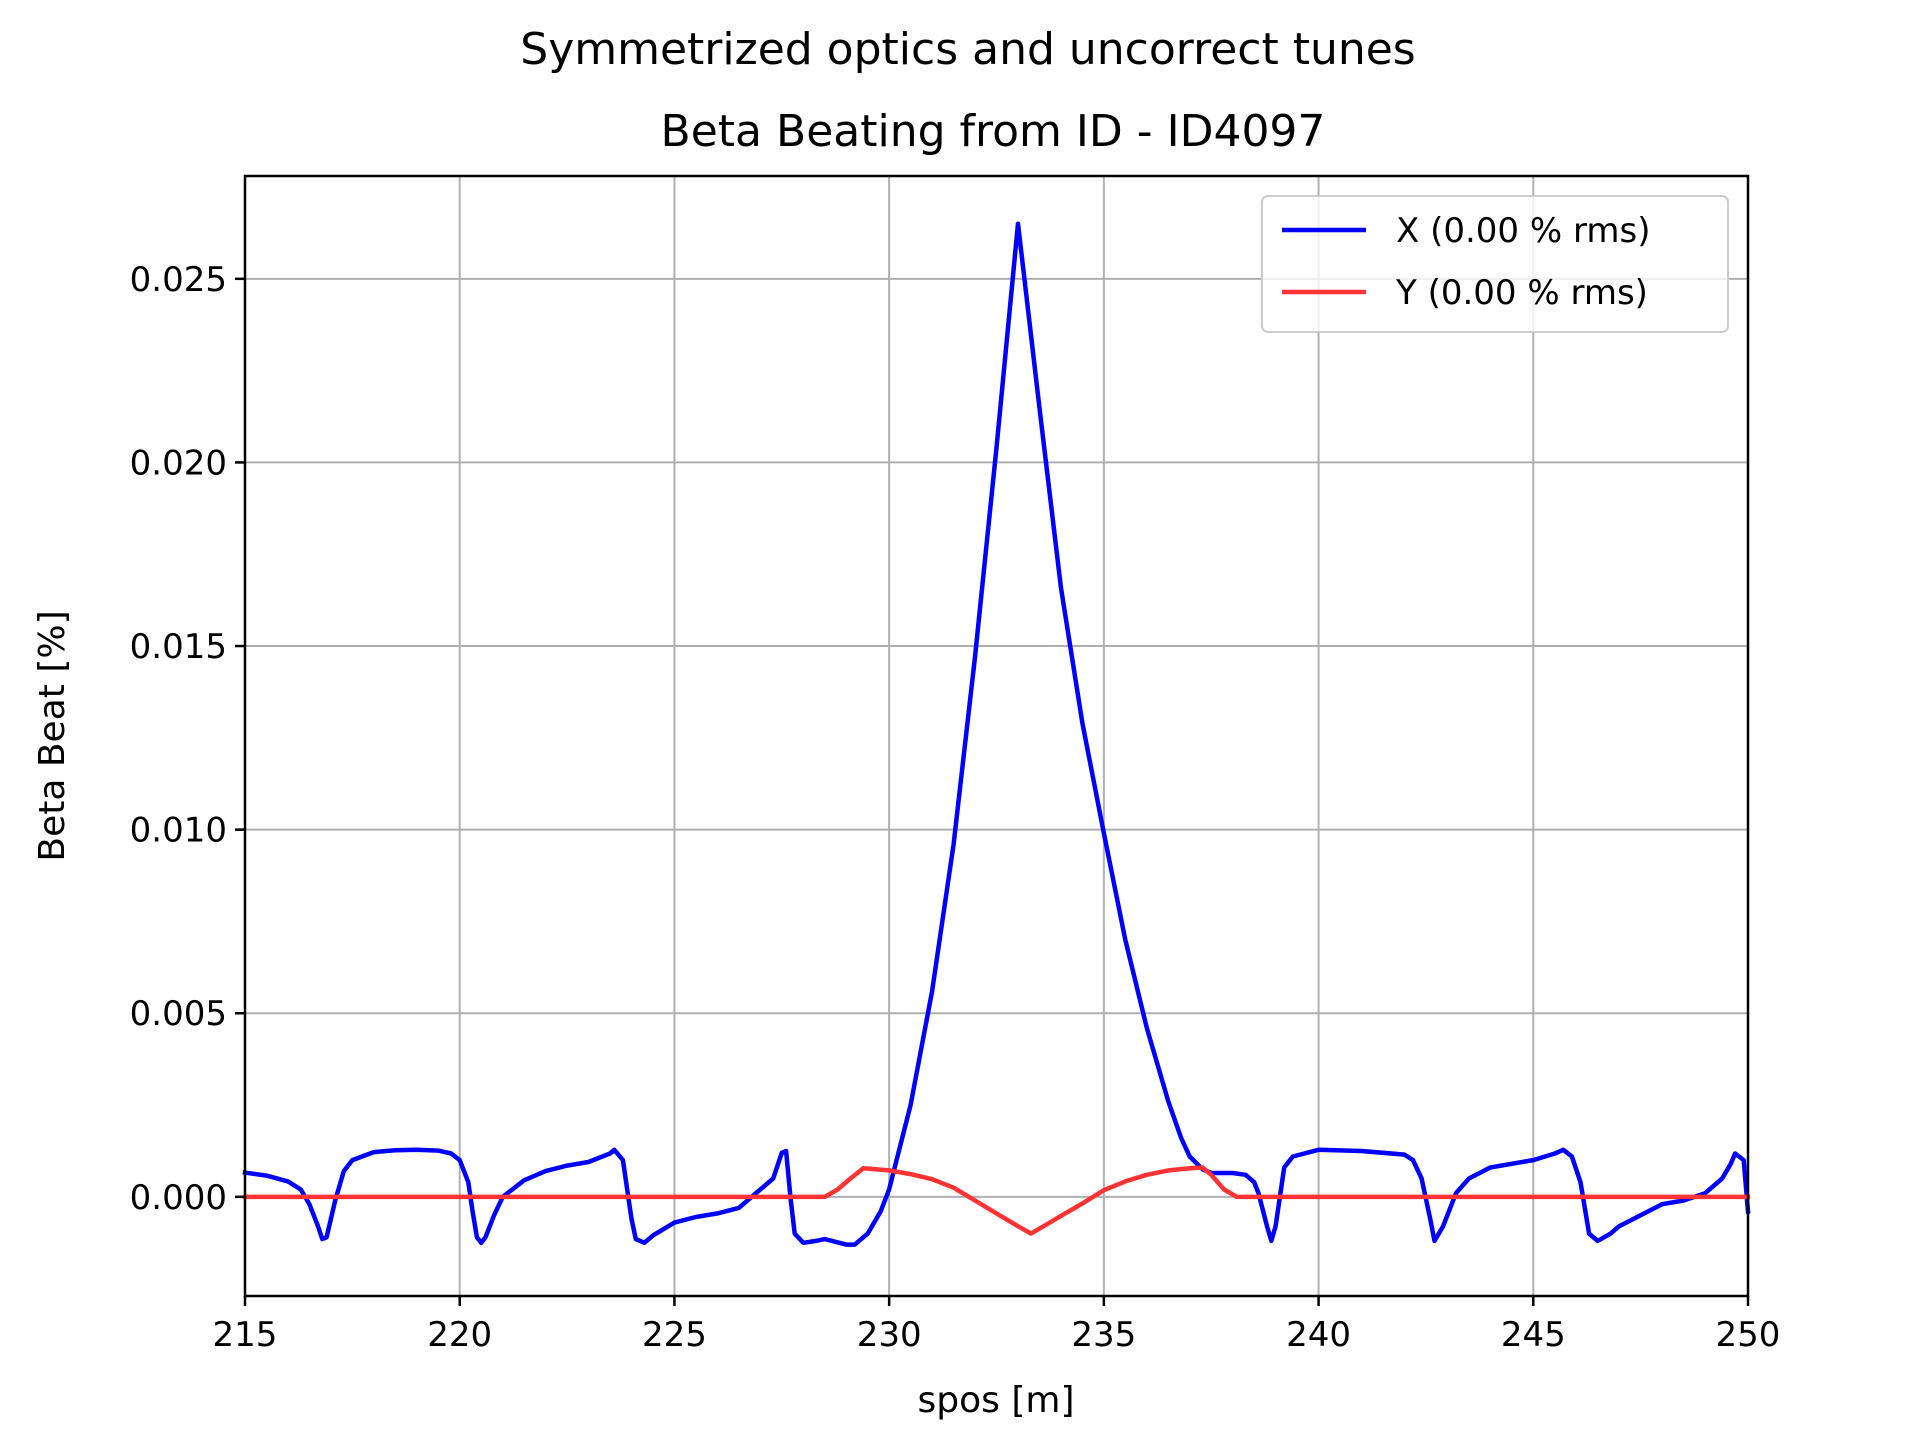 The height and width of the screenshot is (1440, 1920). Describe the element at coordinates (178, 463) in the screenshot. I see `y-tick-label: 0.020` at that location.